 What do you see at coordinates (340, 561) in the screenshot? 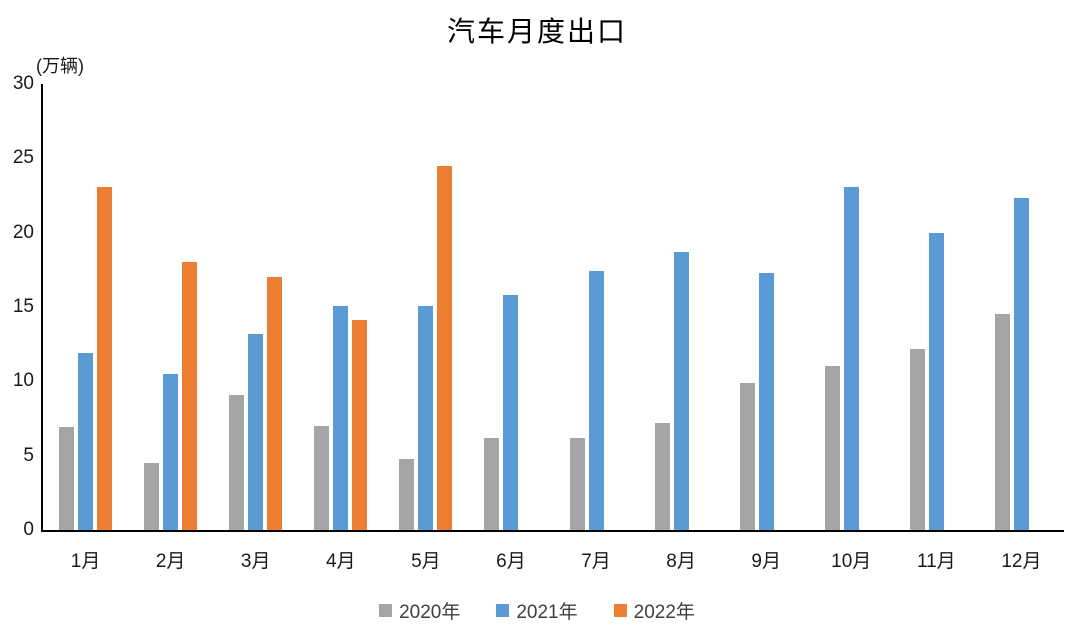
I see `x-tick-label-4月: 4月` at bounding box center [340, 561].